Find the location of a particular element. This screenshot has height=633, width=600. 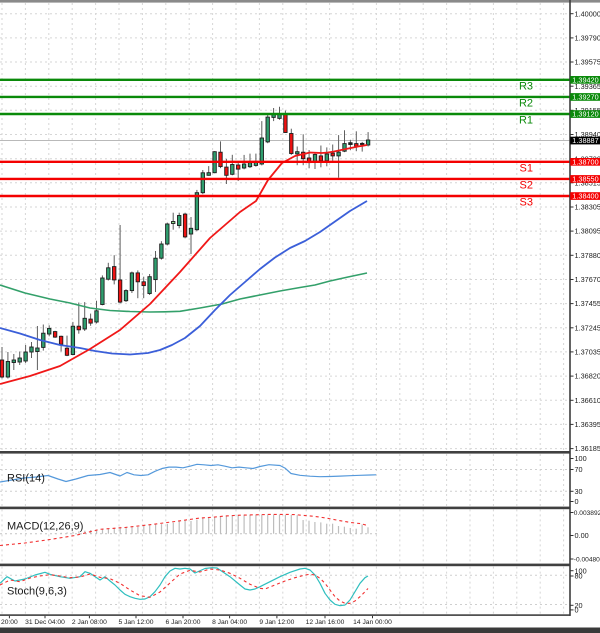

svg-text: 1.37670 is located at coordinates (587, 279).